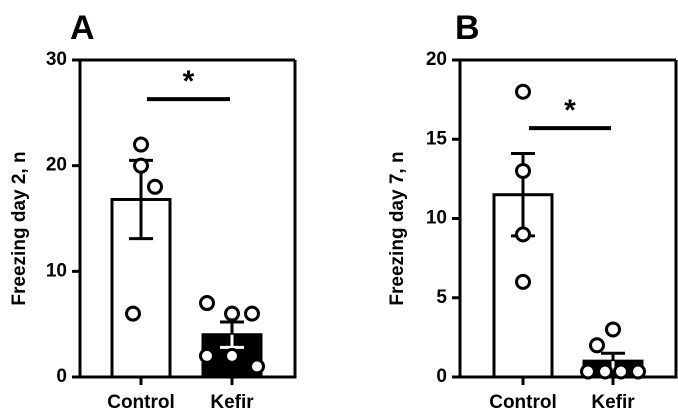  What do you see at coordinates (397, 228) in the screenshot?
I see `y-axis-title: Freezing day 7, n` at bounding box center [397, 228].